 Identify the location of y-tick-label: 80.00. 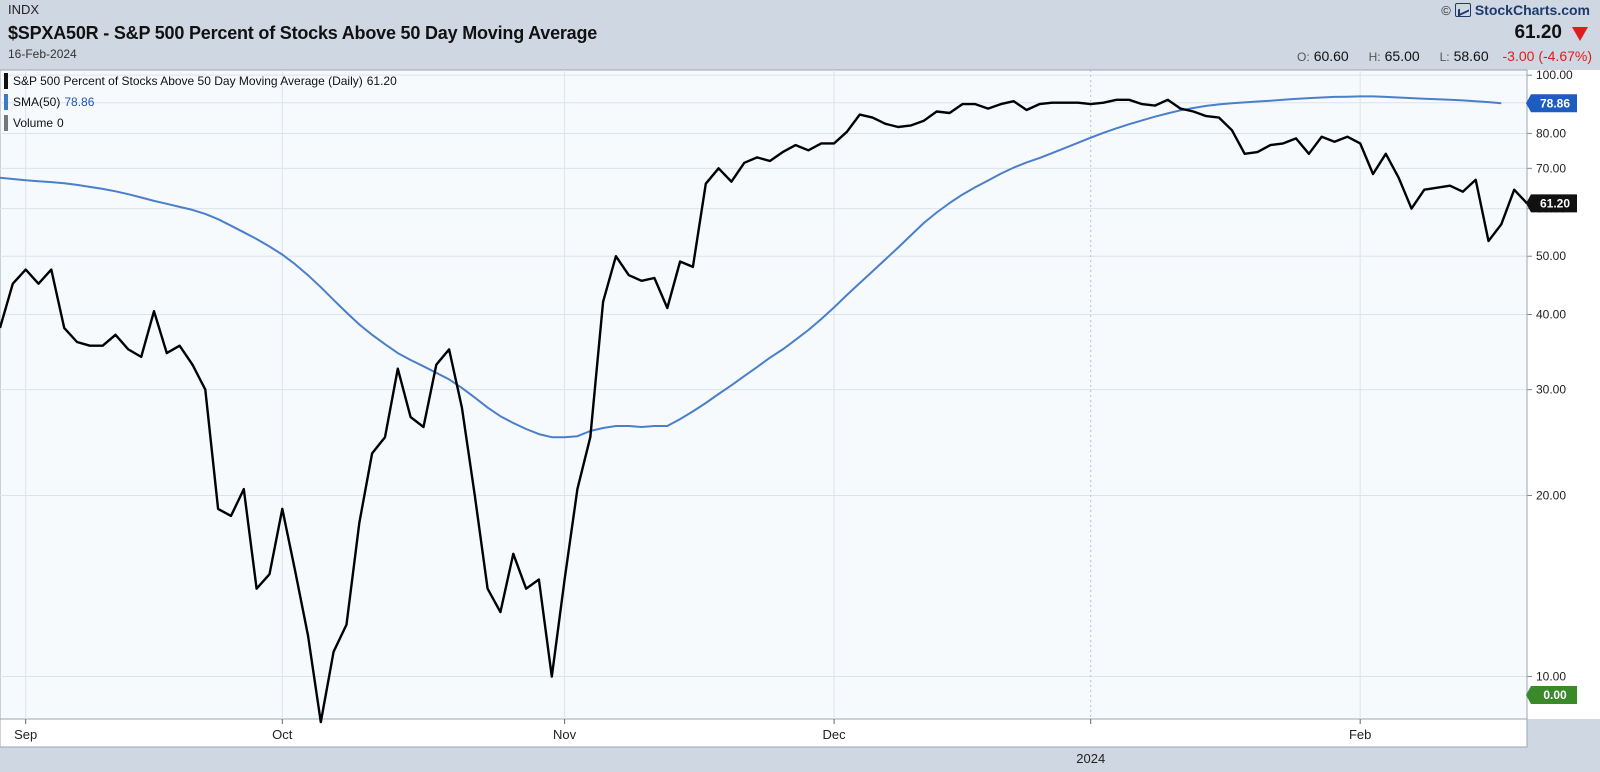
(1551, 133).